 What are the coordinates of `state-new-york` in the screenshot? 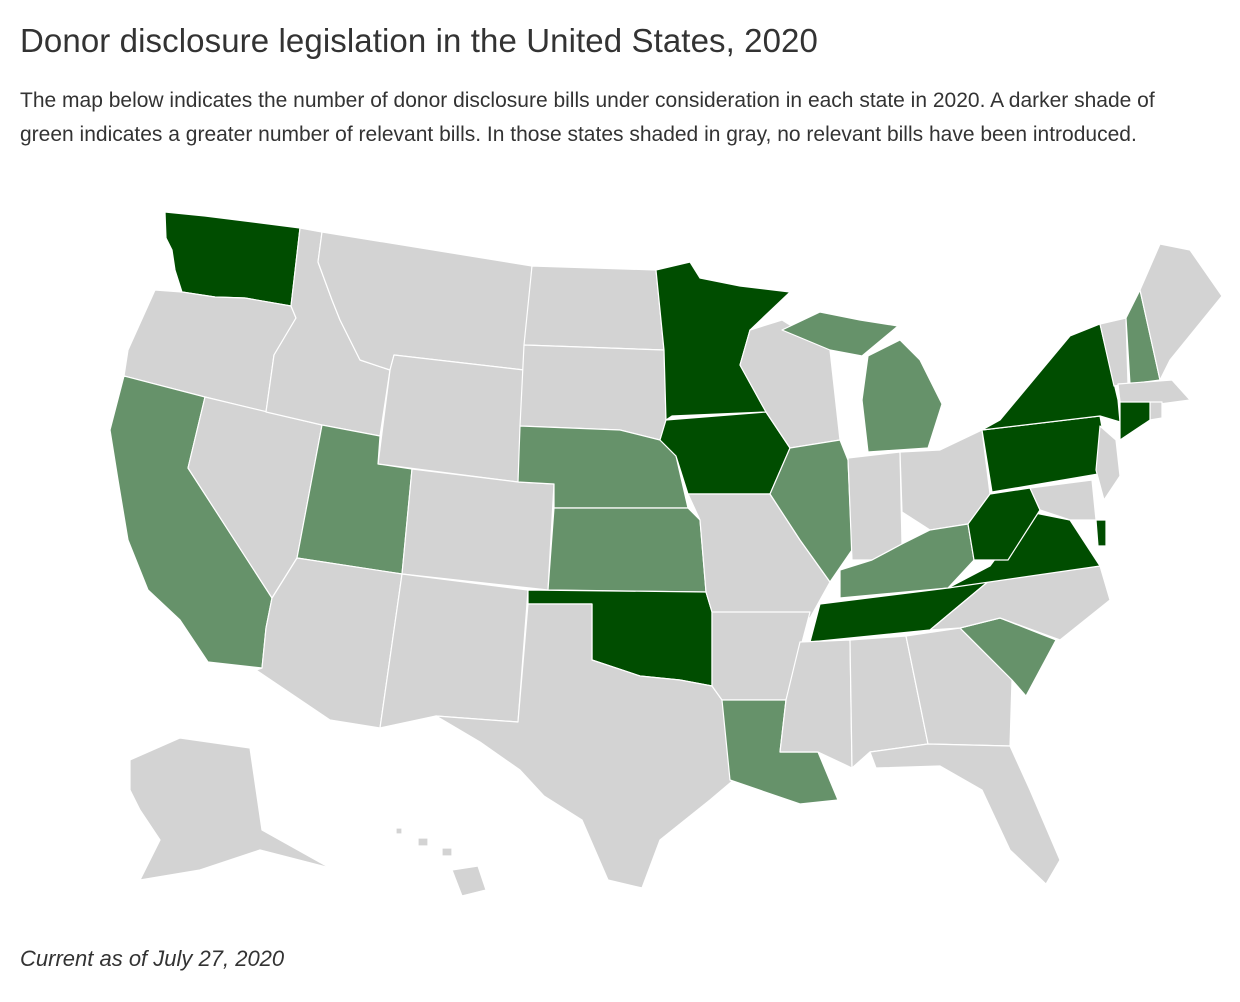 It's located at (1051, 377).